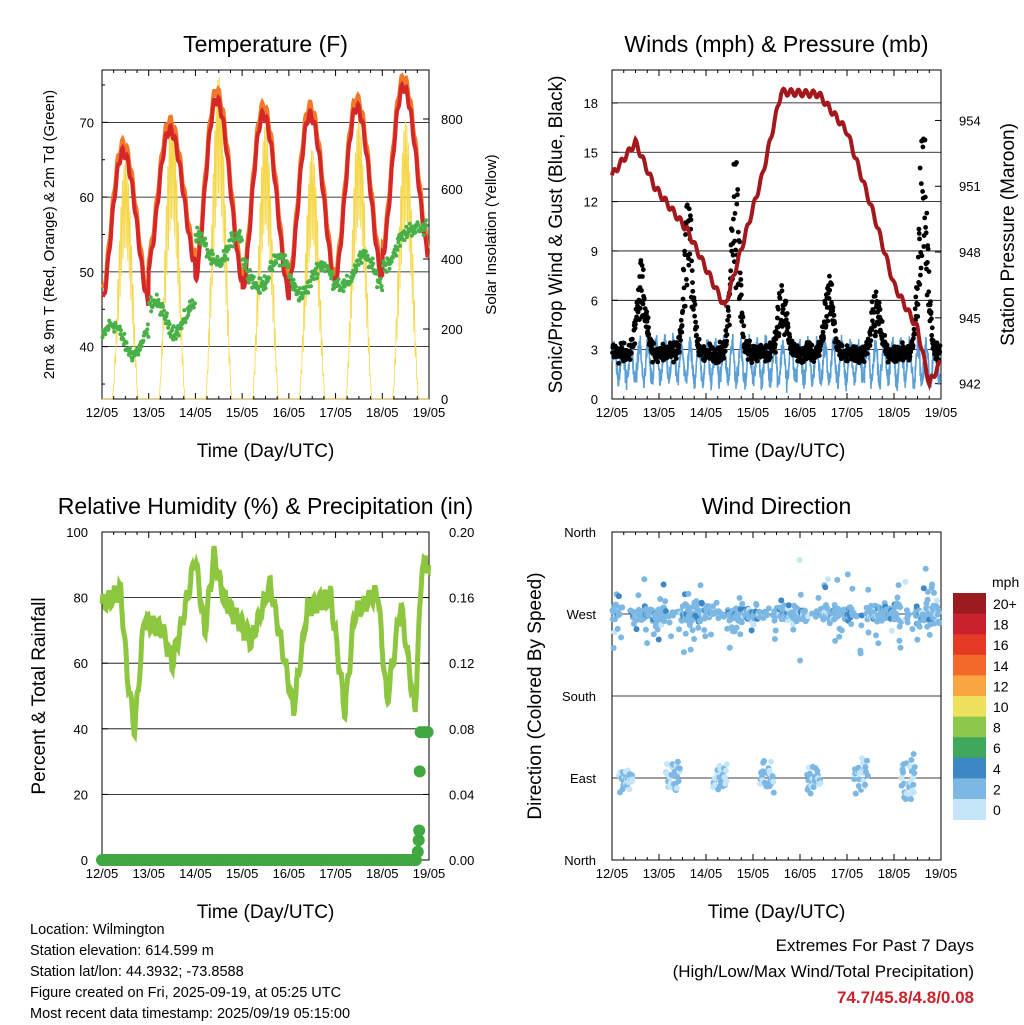 The image size is (1024, 1025). I want to click on direction-title: Wind Direction, so click(777, 506).